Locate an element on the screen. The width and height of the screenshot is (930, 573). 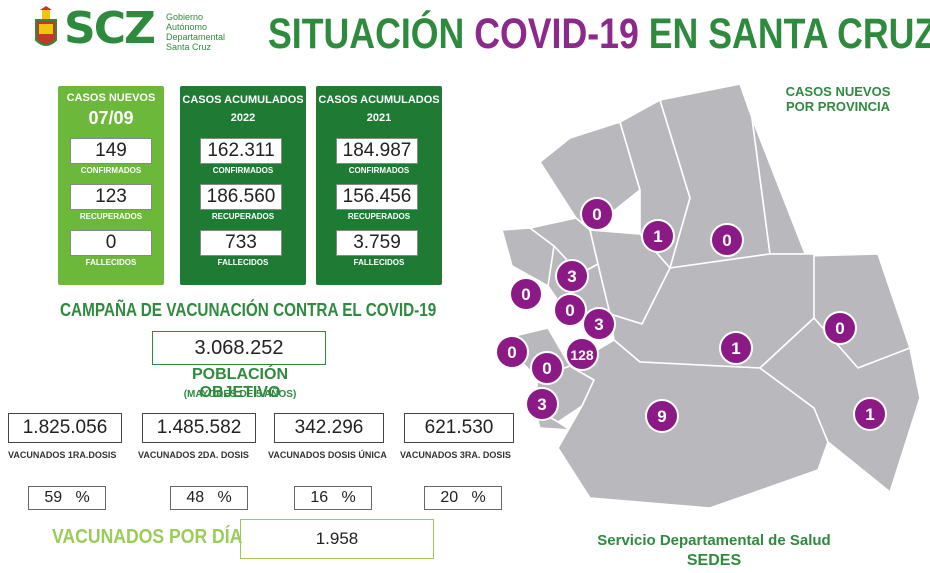
single-dose-value: 342.296 is located at coordinates (329, 428).